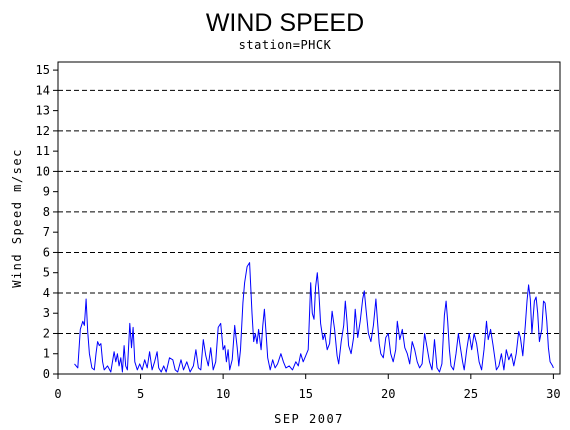  I want to click on y-tick-label: 8, so click(46, 212).